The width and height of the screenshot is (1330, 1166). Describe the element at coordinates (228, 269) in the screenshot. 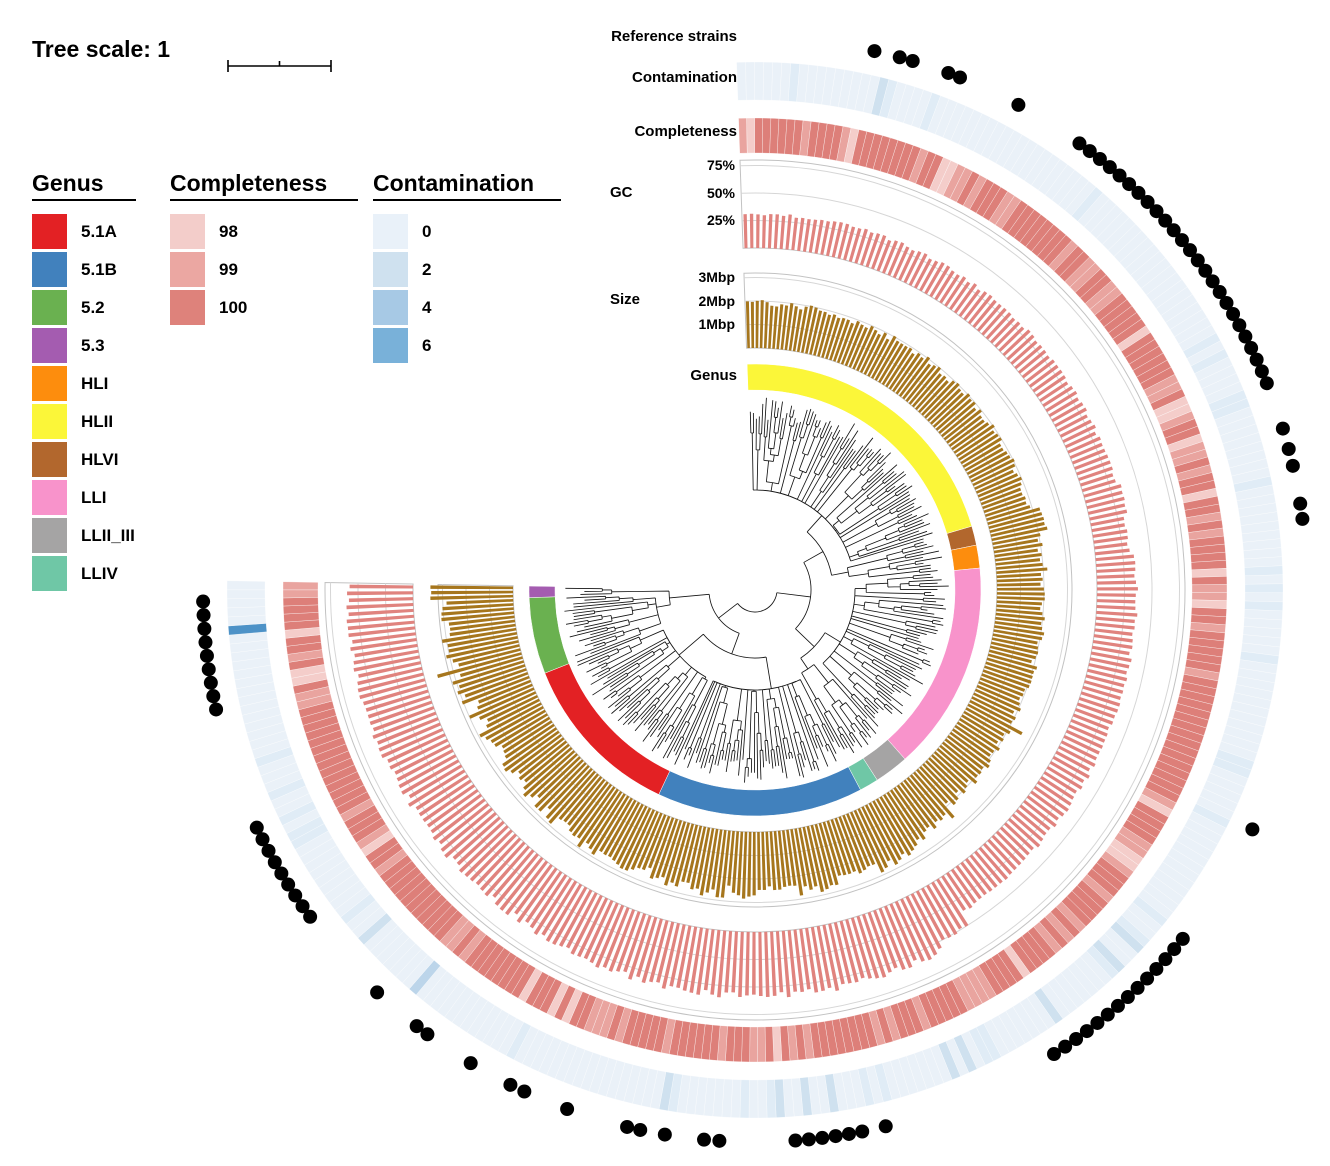

I see `legend-item-label: 99` at that location.